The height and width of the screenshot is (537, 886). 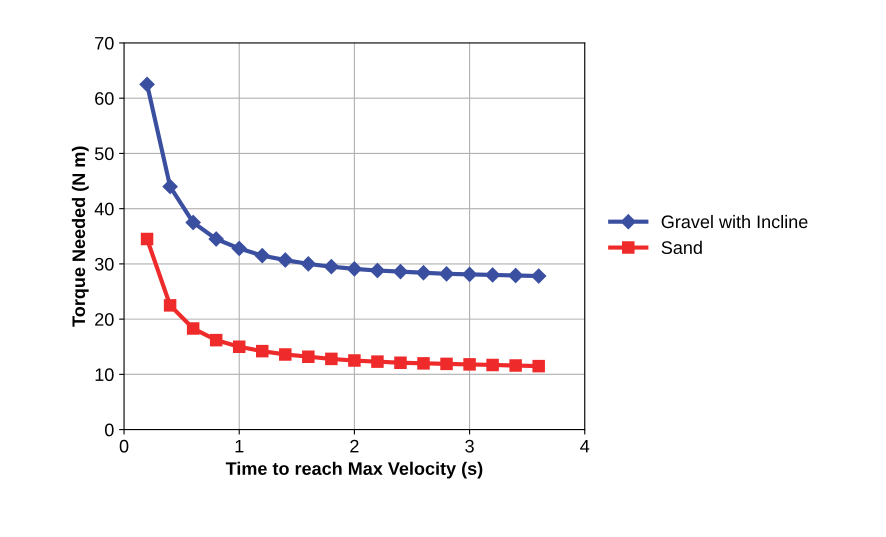 I want to click on y-tick-label: 30, so click(x=104, y=264).